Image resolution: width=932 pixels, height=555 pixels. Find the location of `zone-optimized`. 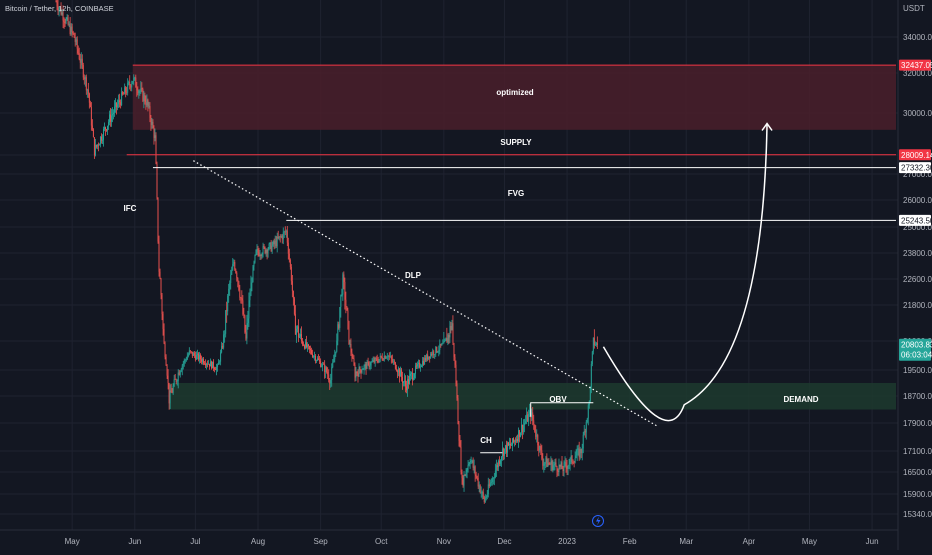

zone-optimized is located at coordinates (514, 97).